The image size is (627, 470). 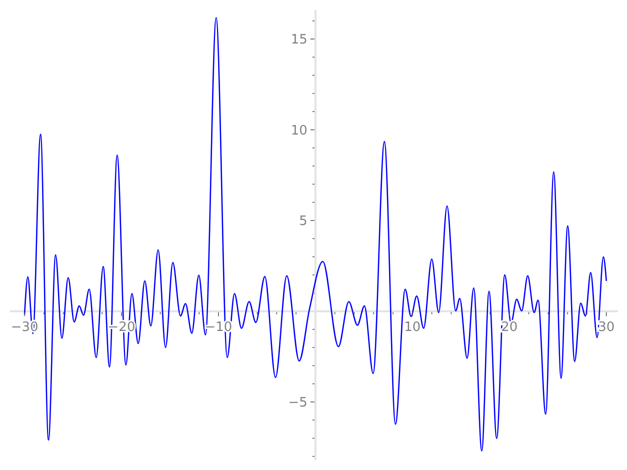 What do you see at coordinates (299, 130) in the screenshot?
I see `y-tick-label: 10` at bounding box center [299, 130].